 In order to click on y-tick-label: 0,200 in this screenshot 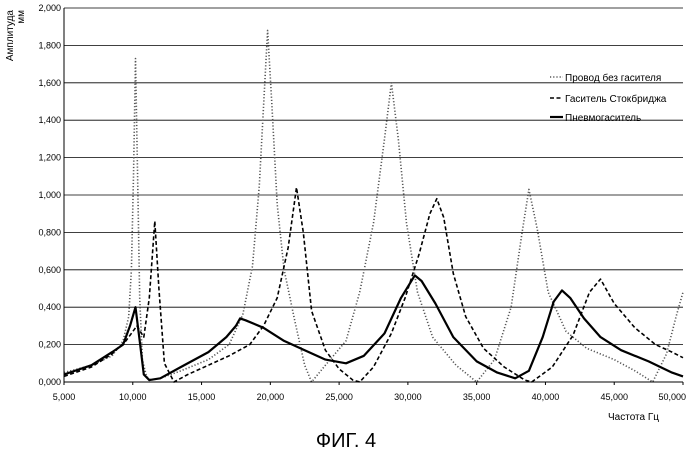, I will do `click(49, 345)`.